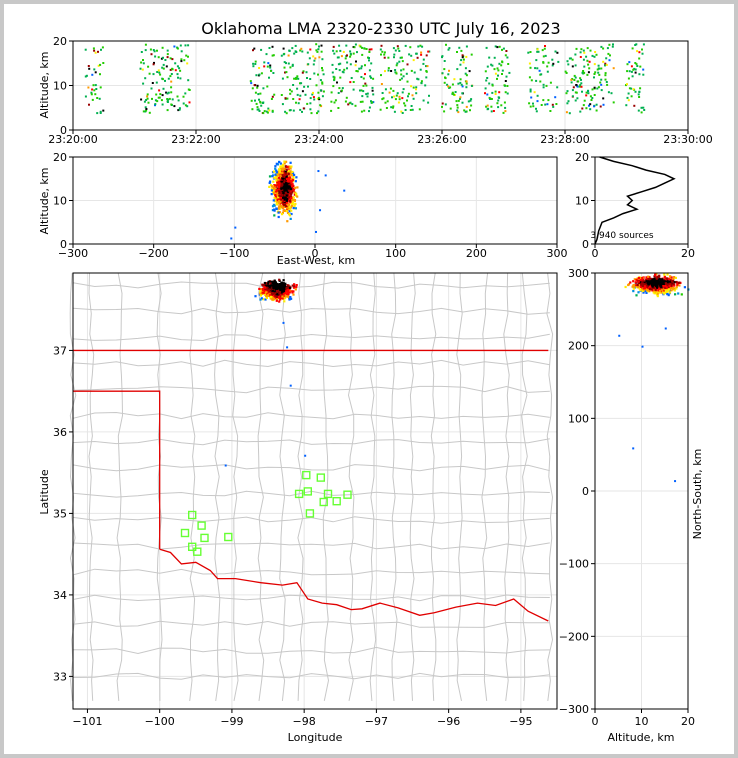  I want to click on altitude-profile-line, so click(635, 200).